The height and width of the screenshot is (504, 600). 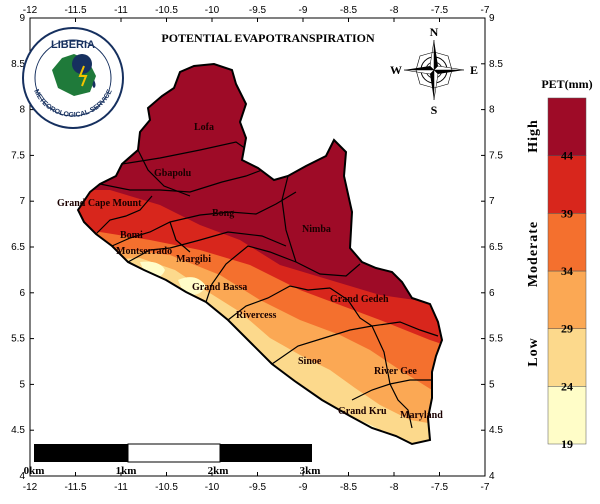 I want to click on x-tick-label-bottom-4: -10, so click(x=212, y=487).